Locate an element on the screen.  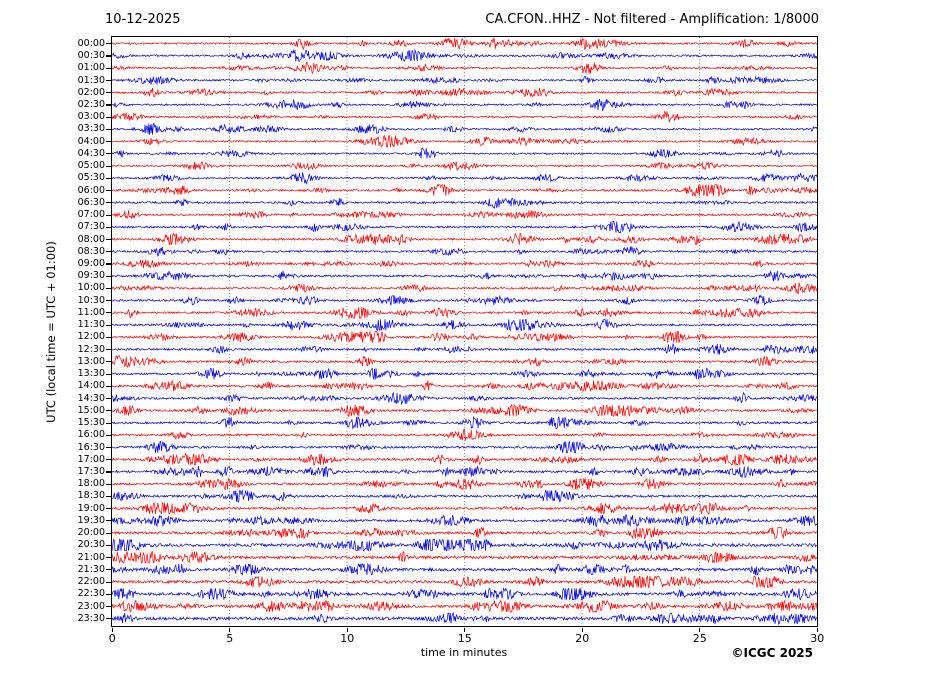
y-tick-label-05:30: 05:30 is located at coordinates (91, 178).